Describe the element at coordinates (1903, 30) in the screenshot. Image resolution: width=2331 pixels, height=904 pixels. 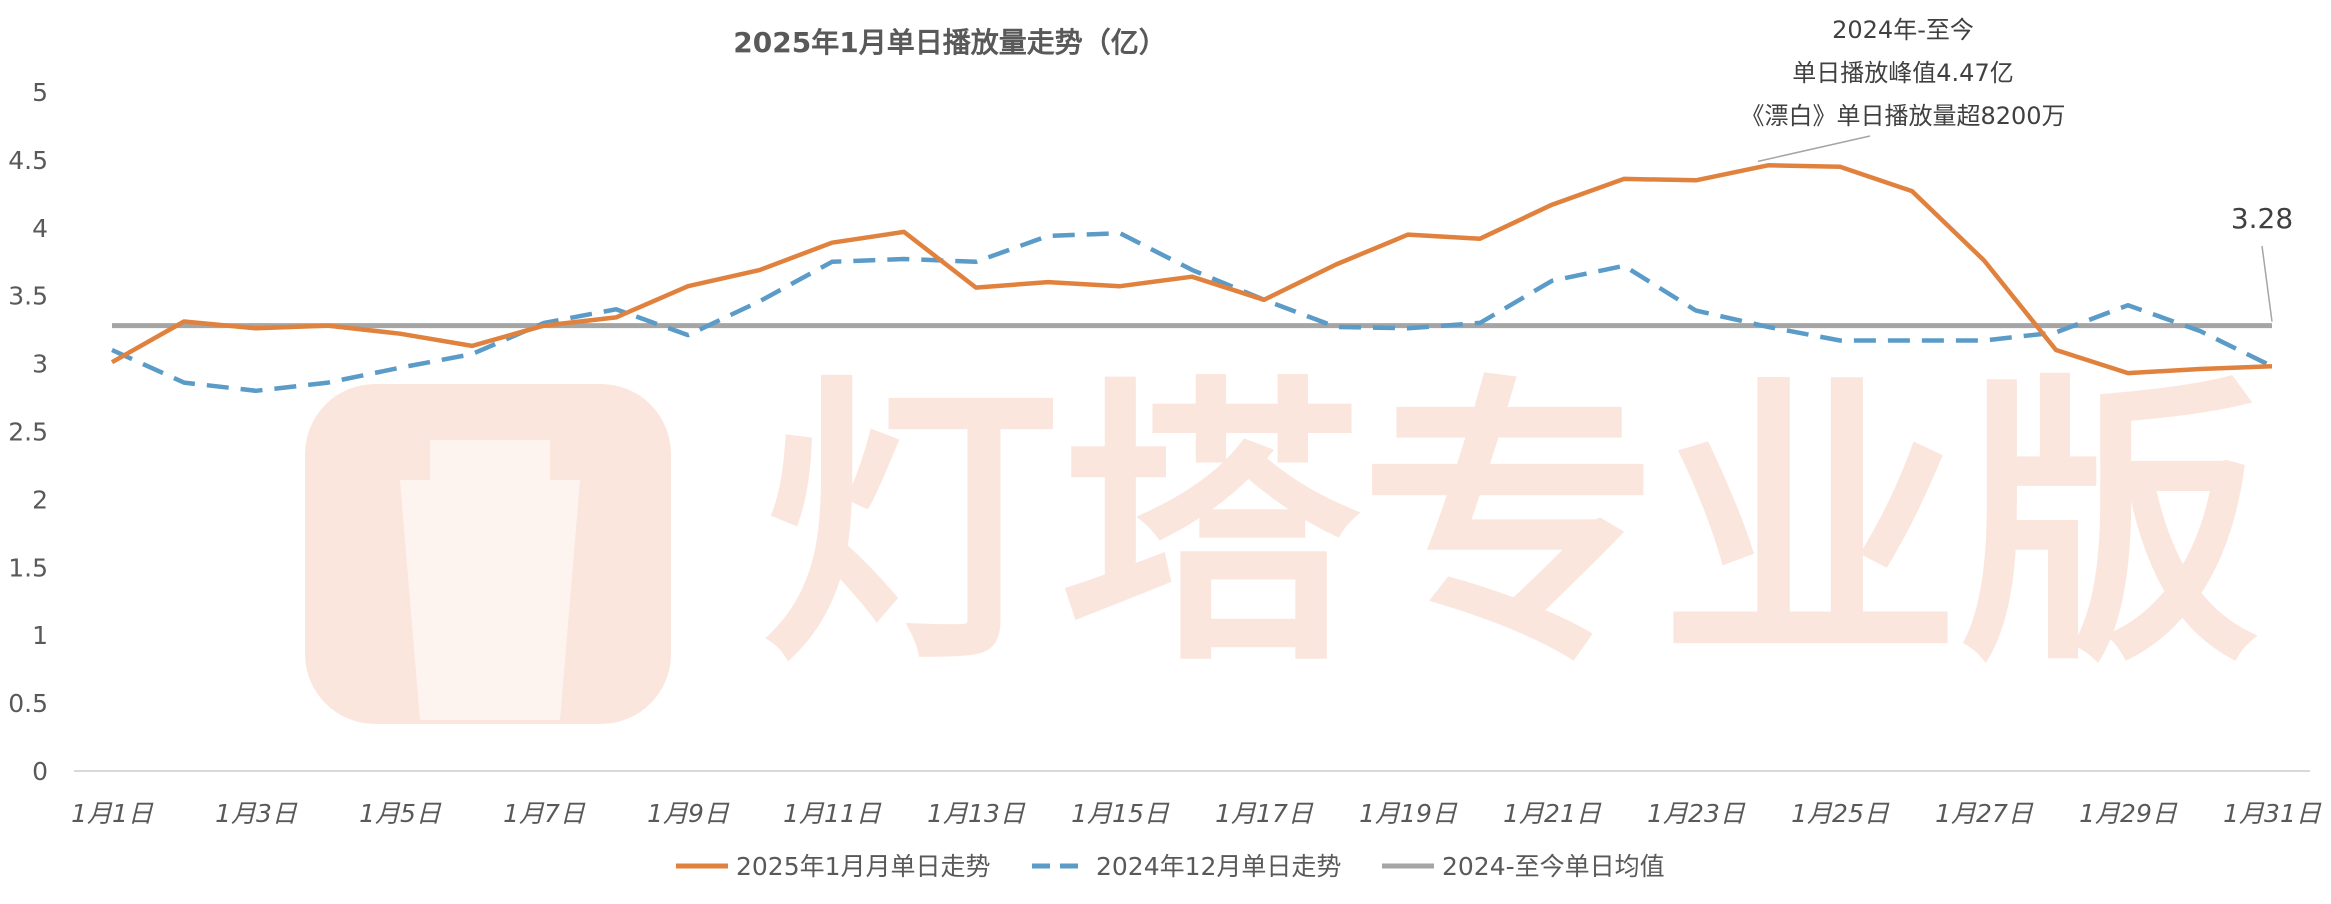
I see `peak-annotation-line: 2024年-至今` at that location.